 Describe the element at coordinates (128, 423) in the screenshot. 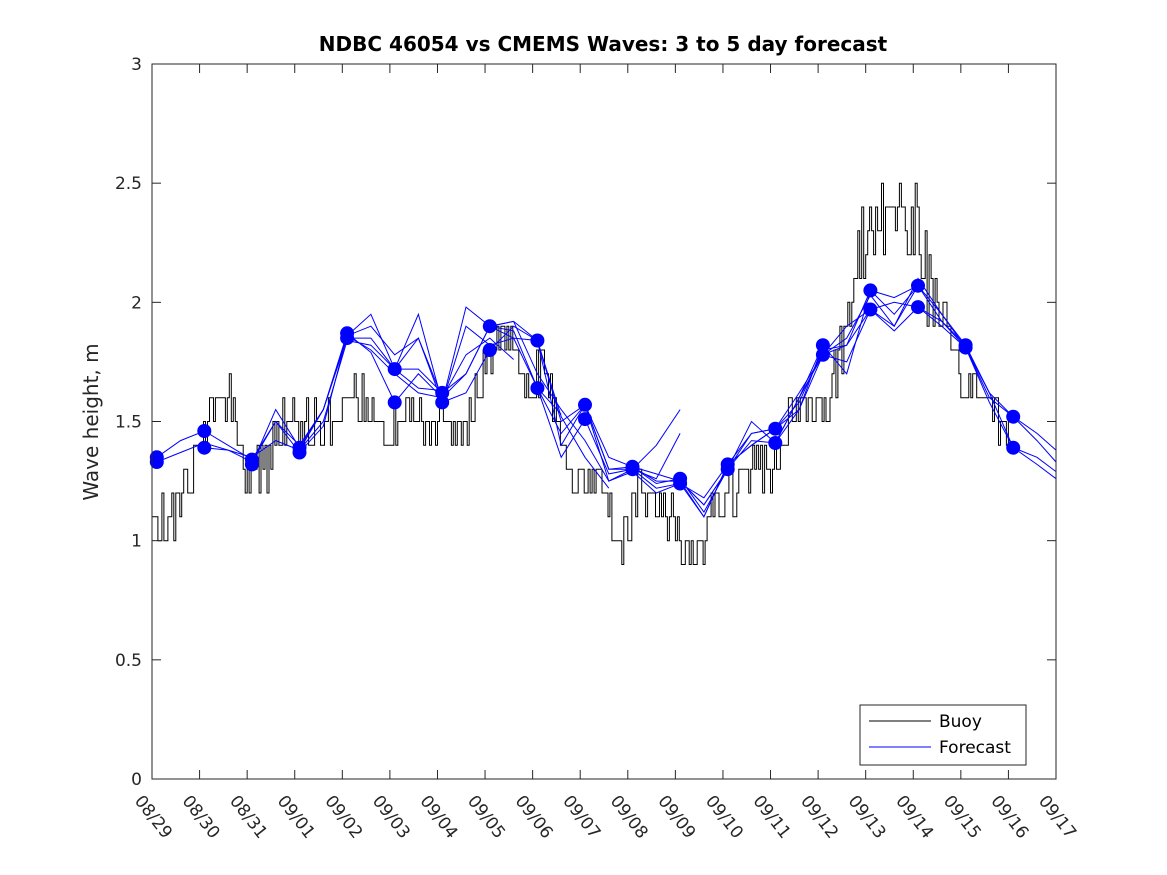

I see `y-tick-label: 1.5` at that location.